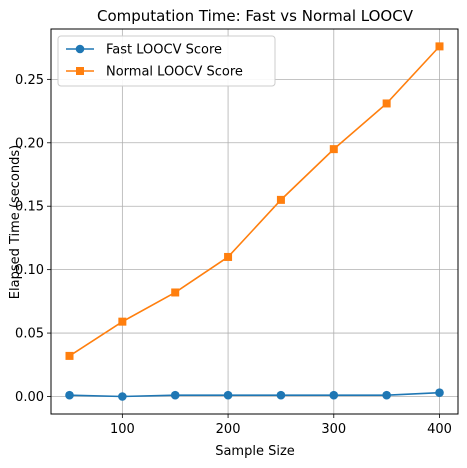 Image resolution: width=467 pixels, height=468 pixels. What do you see at coordinates (164, 50) in the screenshot?
I see `legend-label: Fast LOOCV Score` at bounding box center [164, 50].